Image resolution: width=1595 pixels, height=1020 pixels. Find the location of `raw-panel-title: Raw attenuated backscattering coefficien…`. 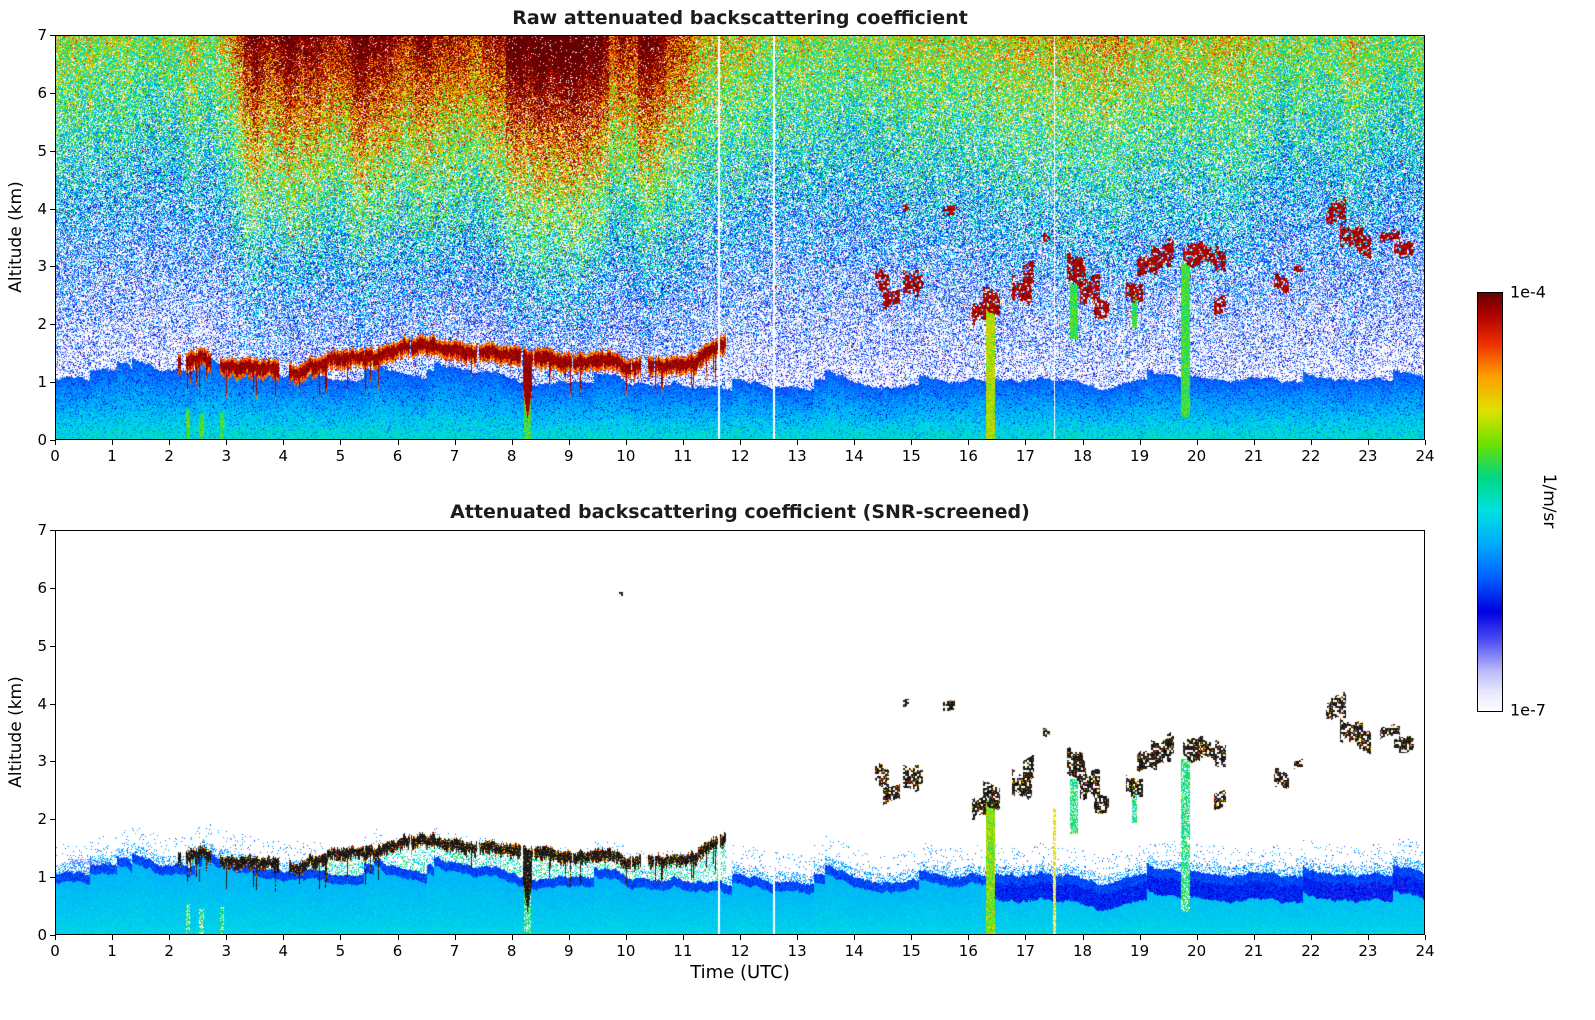

raw-panel-title: Raw attenuated backscattering coefficien… is located at coordinates (740, 18).